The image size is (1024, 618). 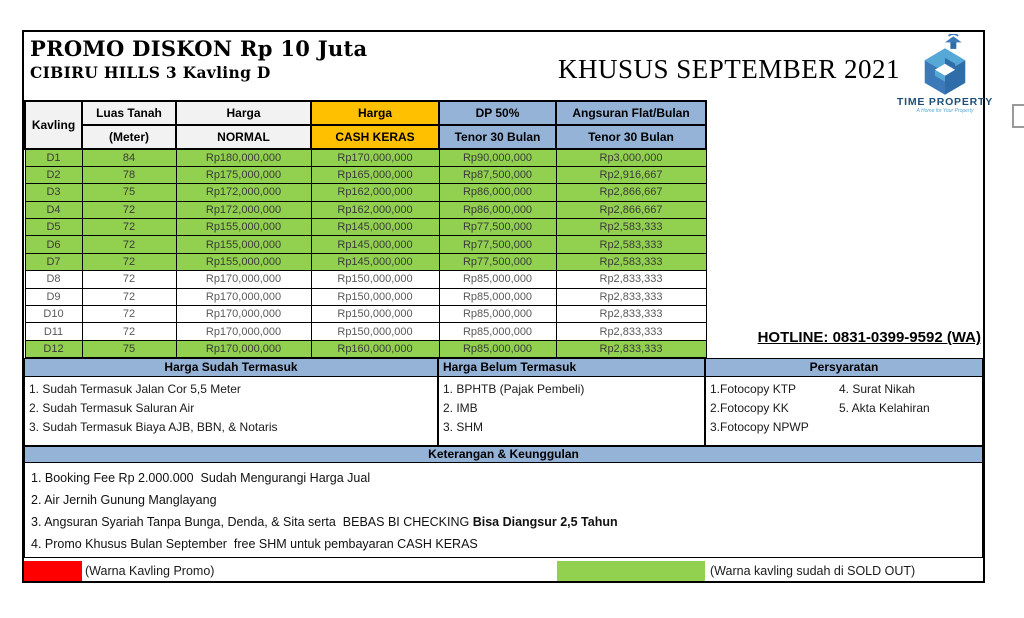 I want to click on soldout-color-swatch, so click(x=631, y=571).